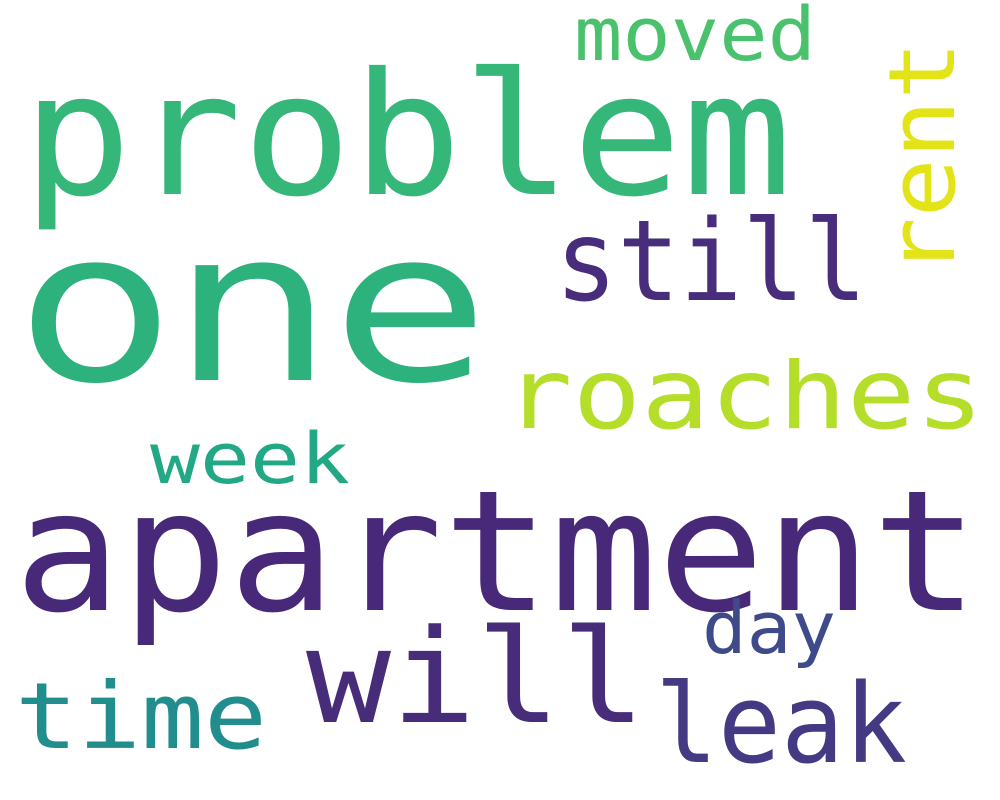 The width and height of the screenshot is (1000, 800). Describe the element at coordinates (141, 717) in the screenshot. I see `word-time-text: time` at that location.